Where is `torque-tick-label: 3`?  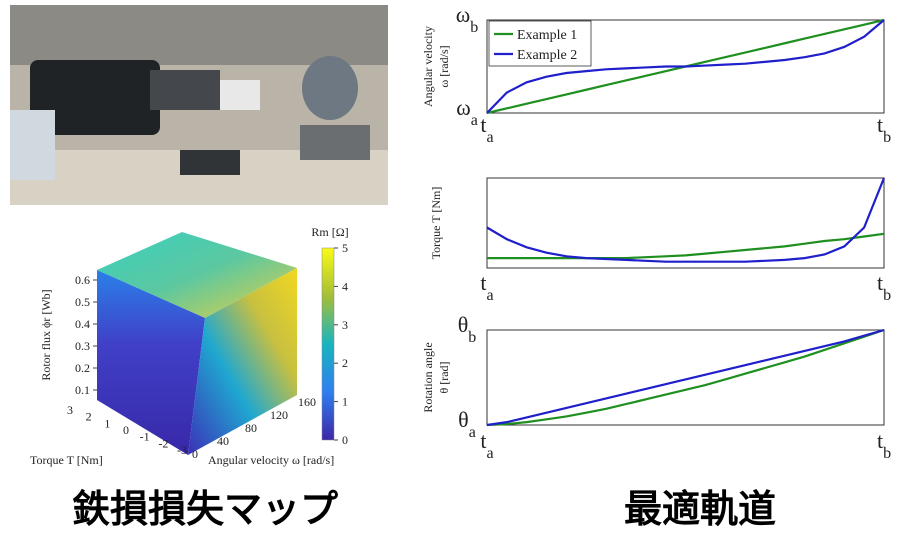 torque-tick-label: 3 is located at coordinates (70, 410).